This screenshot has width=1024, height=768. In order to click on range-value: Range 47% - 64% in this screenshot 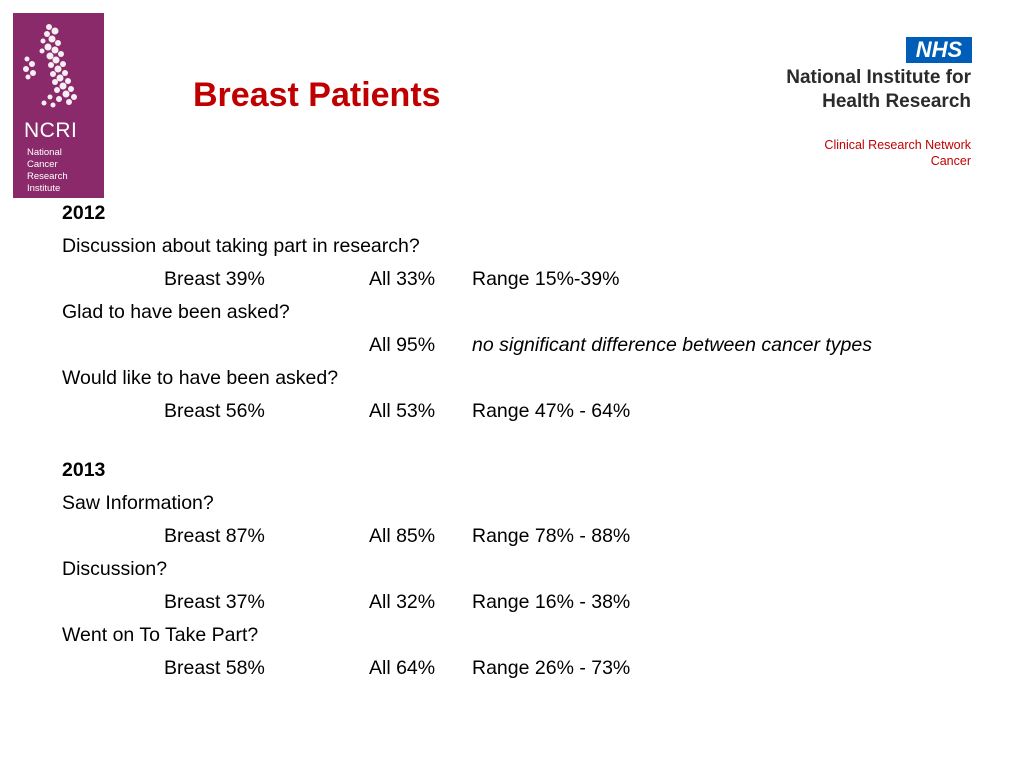, I will do `click(551, 411)`.